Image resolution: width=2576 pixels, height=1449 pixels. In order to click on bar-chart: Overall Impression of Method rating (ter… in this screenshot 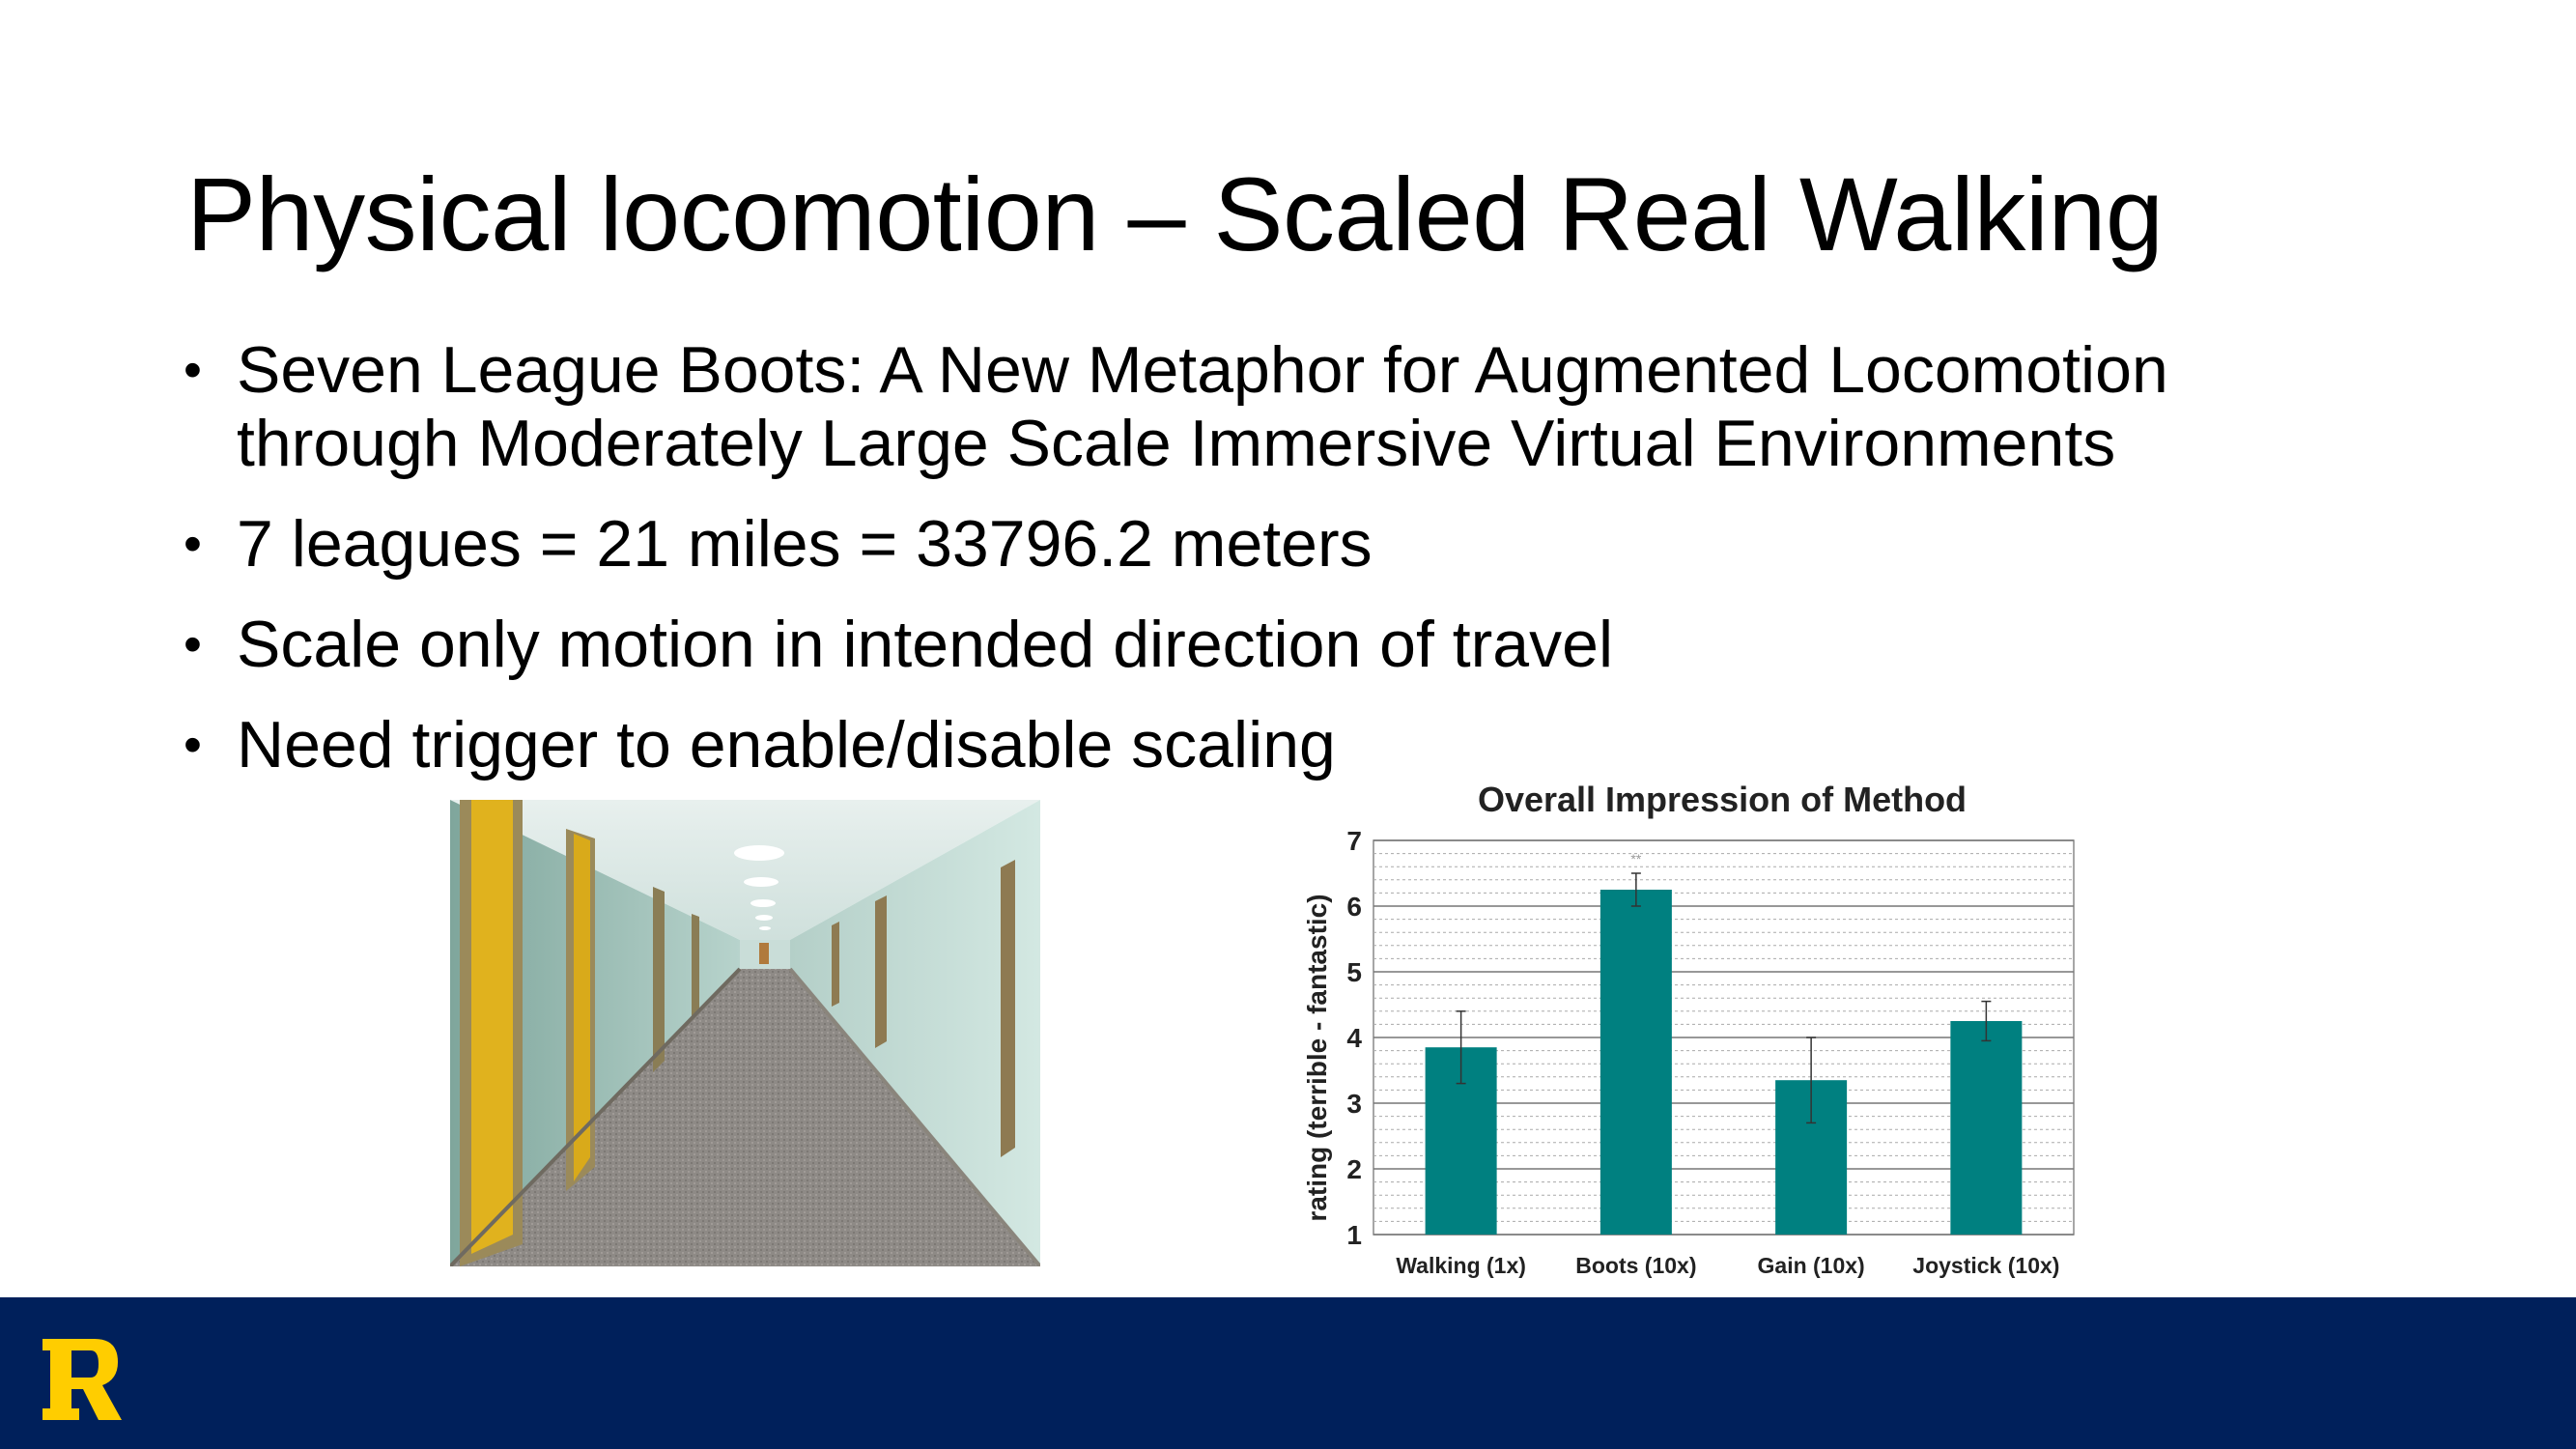, I will do `click(1695, 1032)`.